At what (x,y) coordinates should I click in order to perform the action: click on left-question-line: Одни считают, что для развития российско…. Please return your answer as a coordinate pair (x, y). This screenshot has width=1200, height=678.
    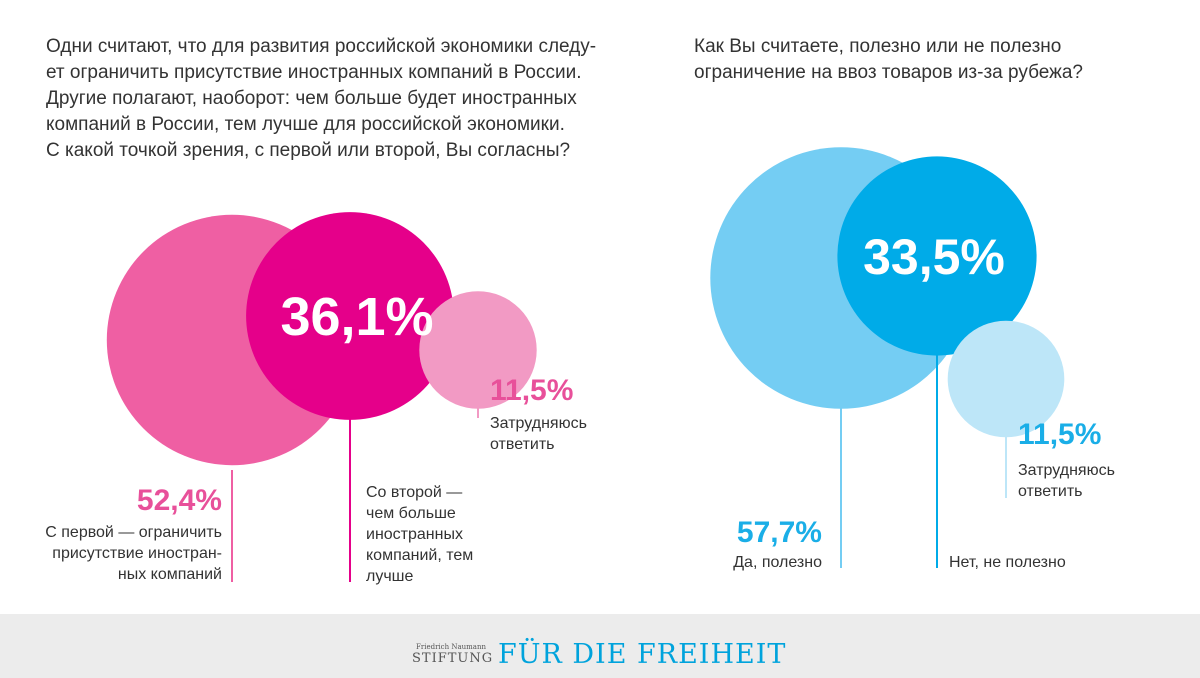
    Looking at the image, I should click on (321, 46).